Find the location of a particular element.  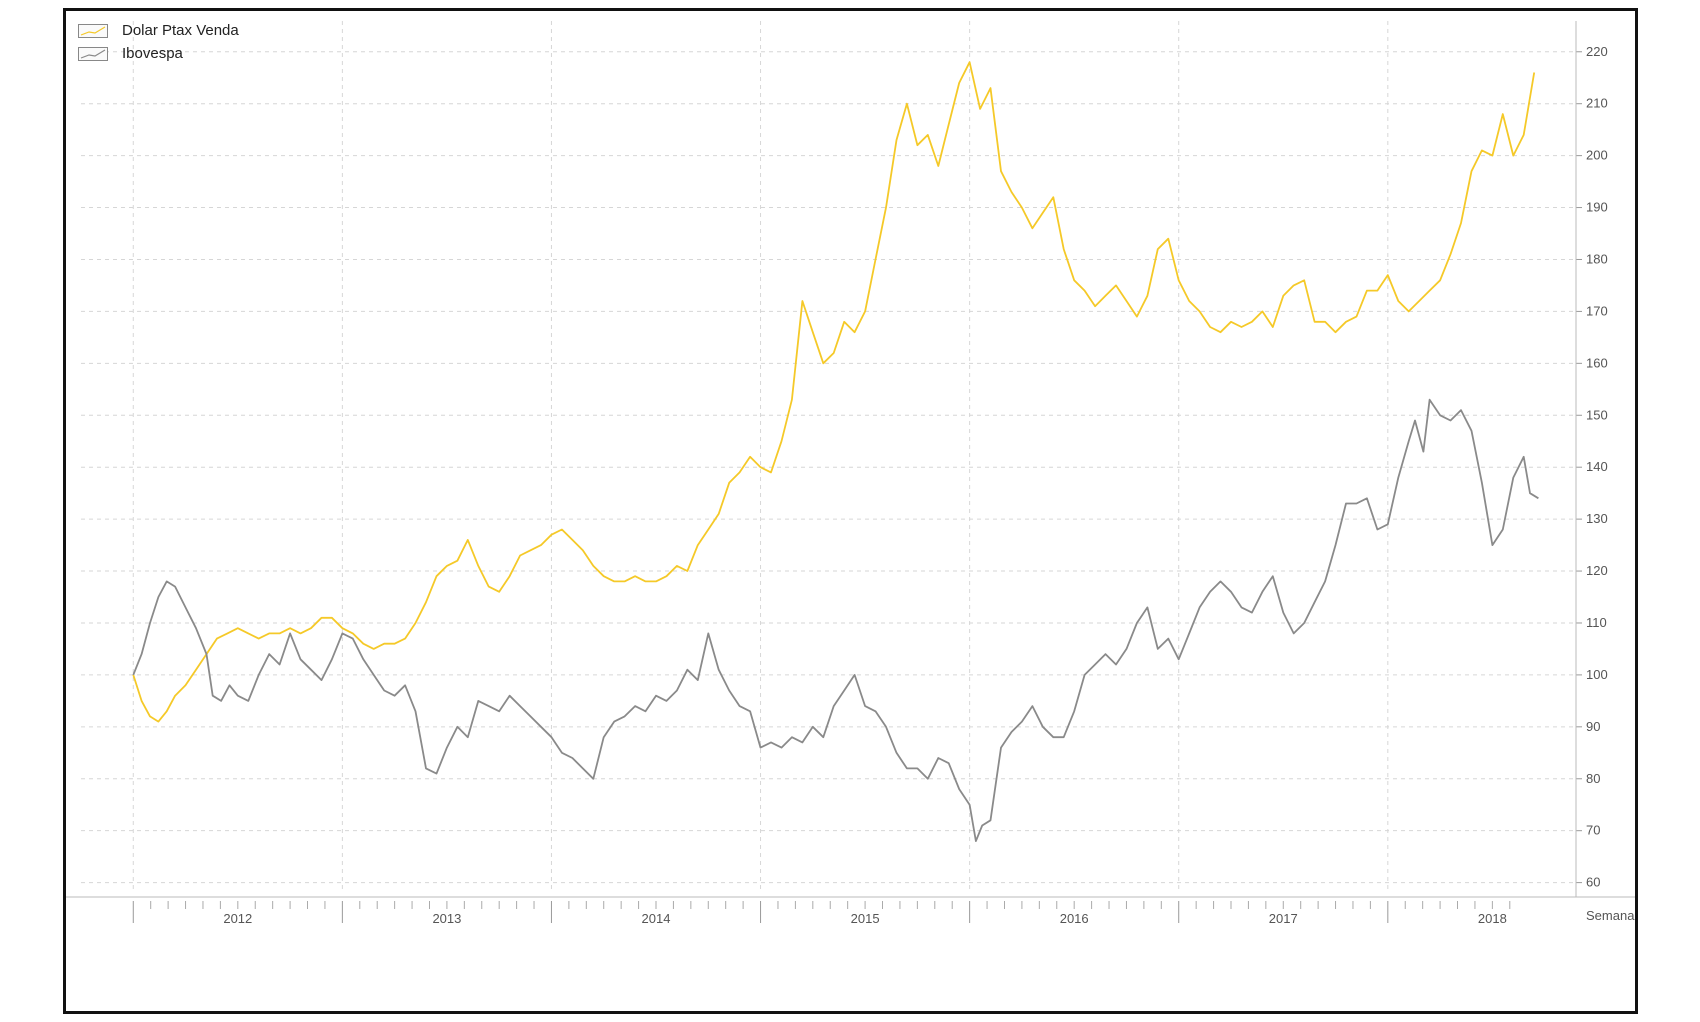

legend-item-ibovespa: Ibovespa is located at coordinates (158, 53).